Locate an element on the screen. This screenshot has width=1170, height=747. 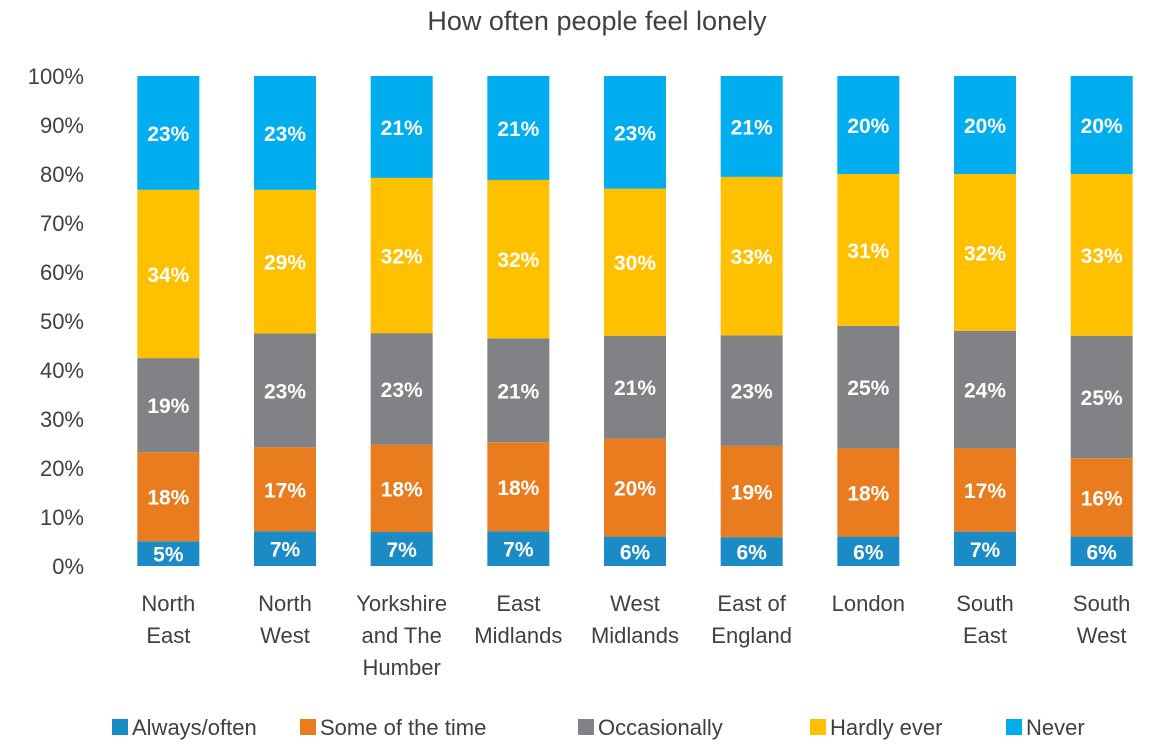
y-tick-label: 80% is located at coordinates (62, 174).